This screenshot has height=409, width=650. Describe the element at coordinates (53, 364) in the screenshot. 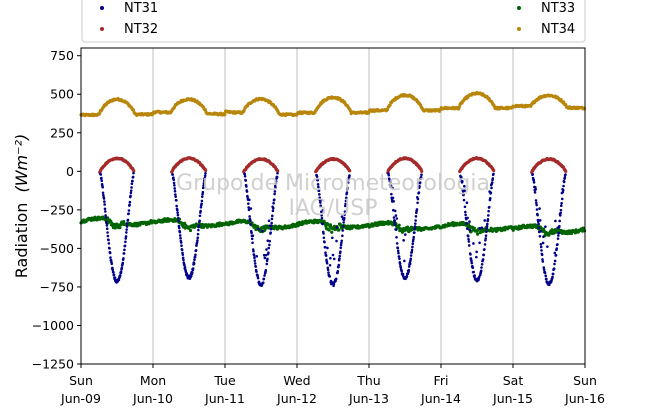

I see `y-tick-label-8: −1250` at that location.